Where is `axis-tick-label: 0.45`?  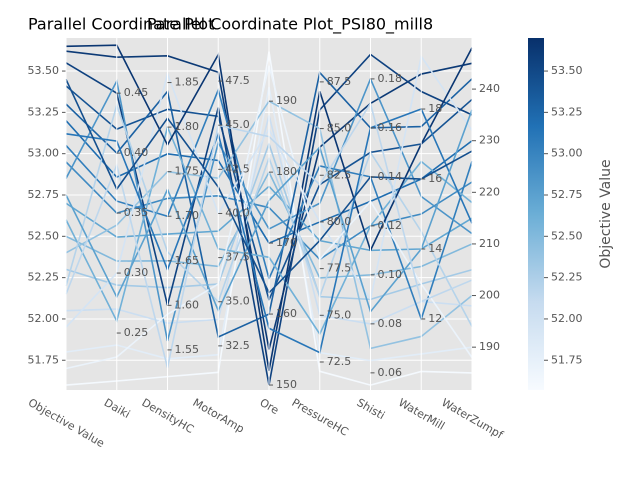
axis-tick-label: 0.45 is located at coordinates (136, 92).